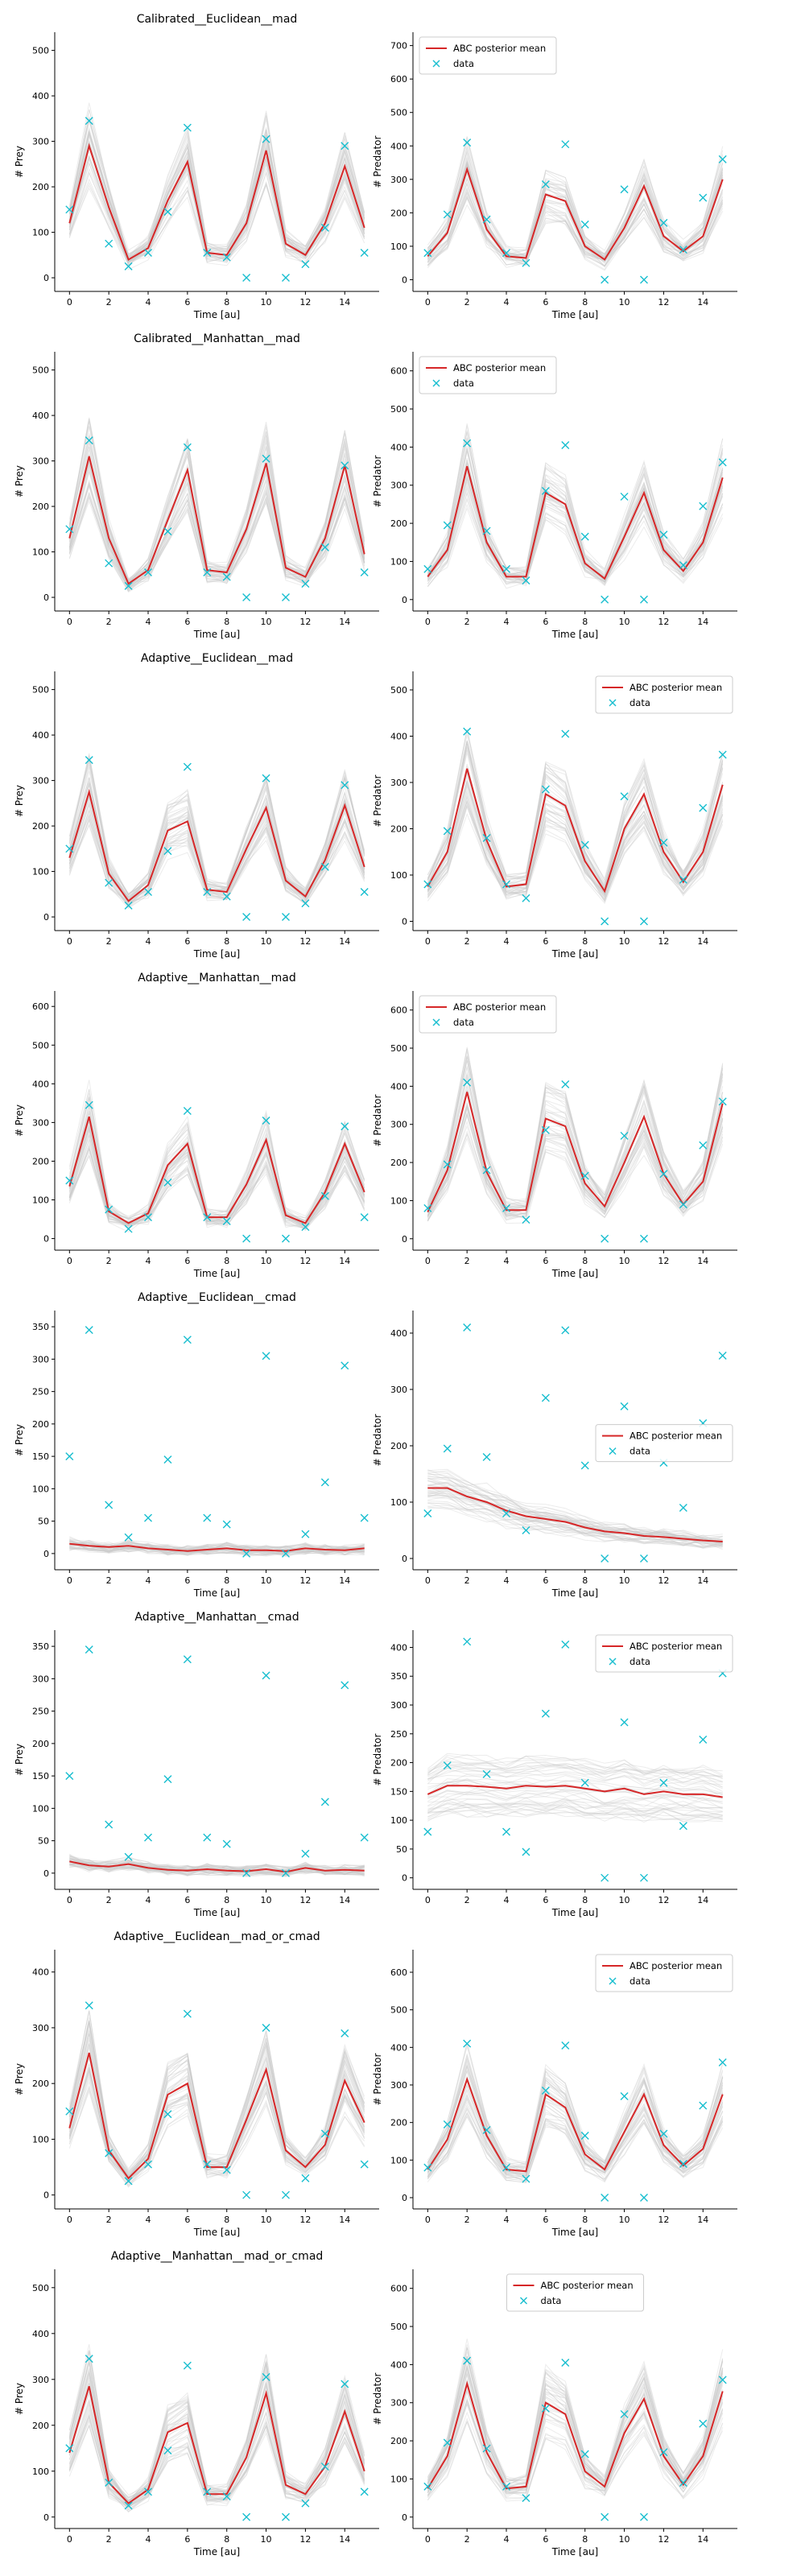 The image size is (805, 2576). Describe the element at coordinates (467, 622) in the screenshot. I see `x-tick-label: 2` at that location.